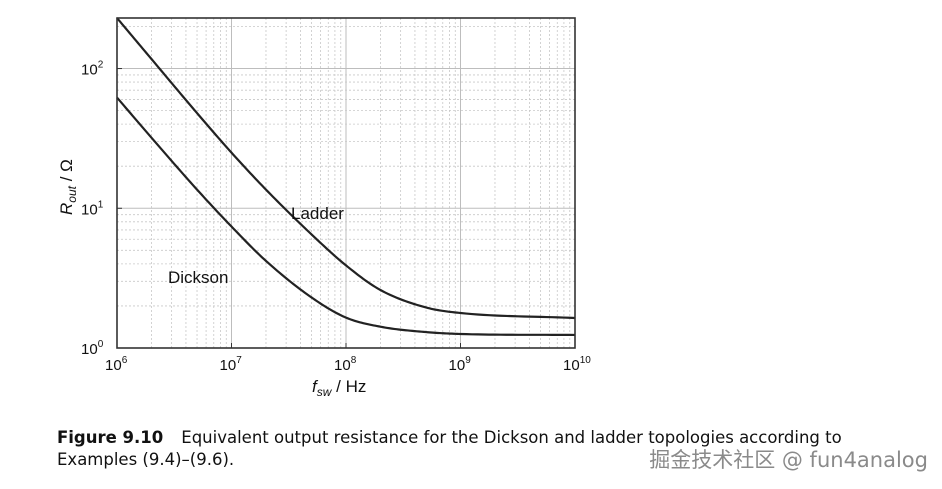 The width and height of the screenshot is (942, 489). I want to click on x-tick-label: 10⁸, so click(345, 364).